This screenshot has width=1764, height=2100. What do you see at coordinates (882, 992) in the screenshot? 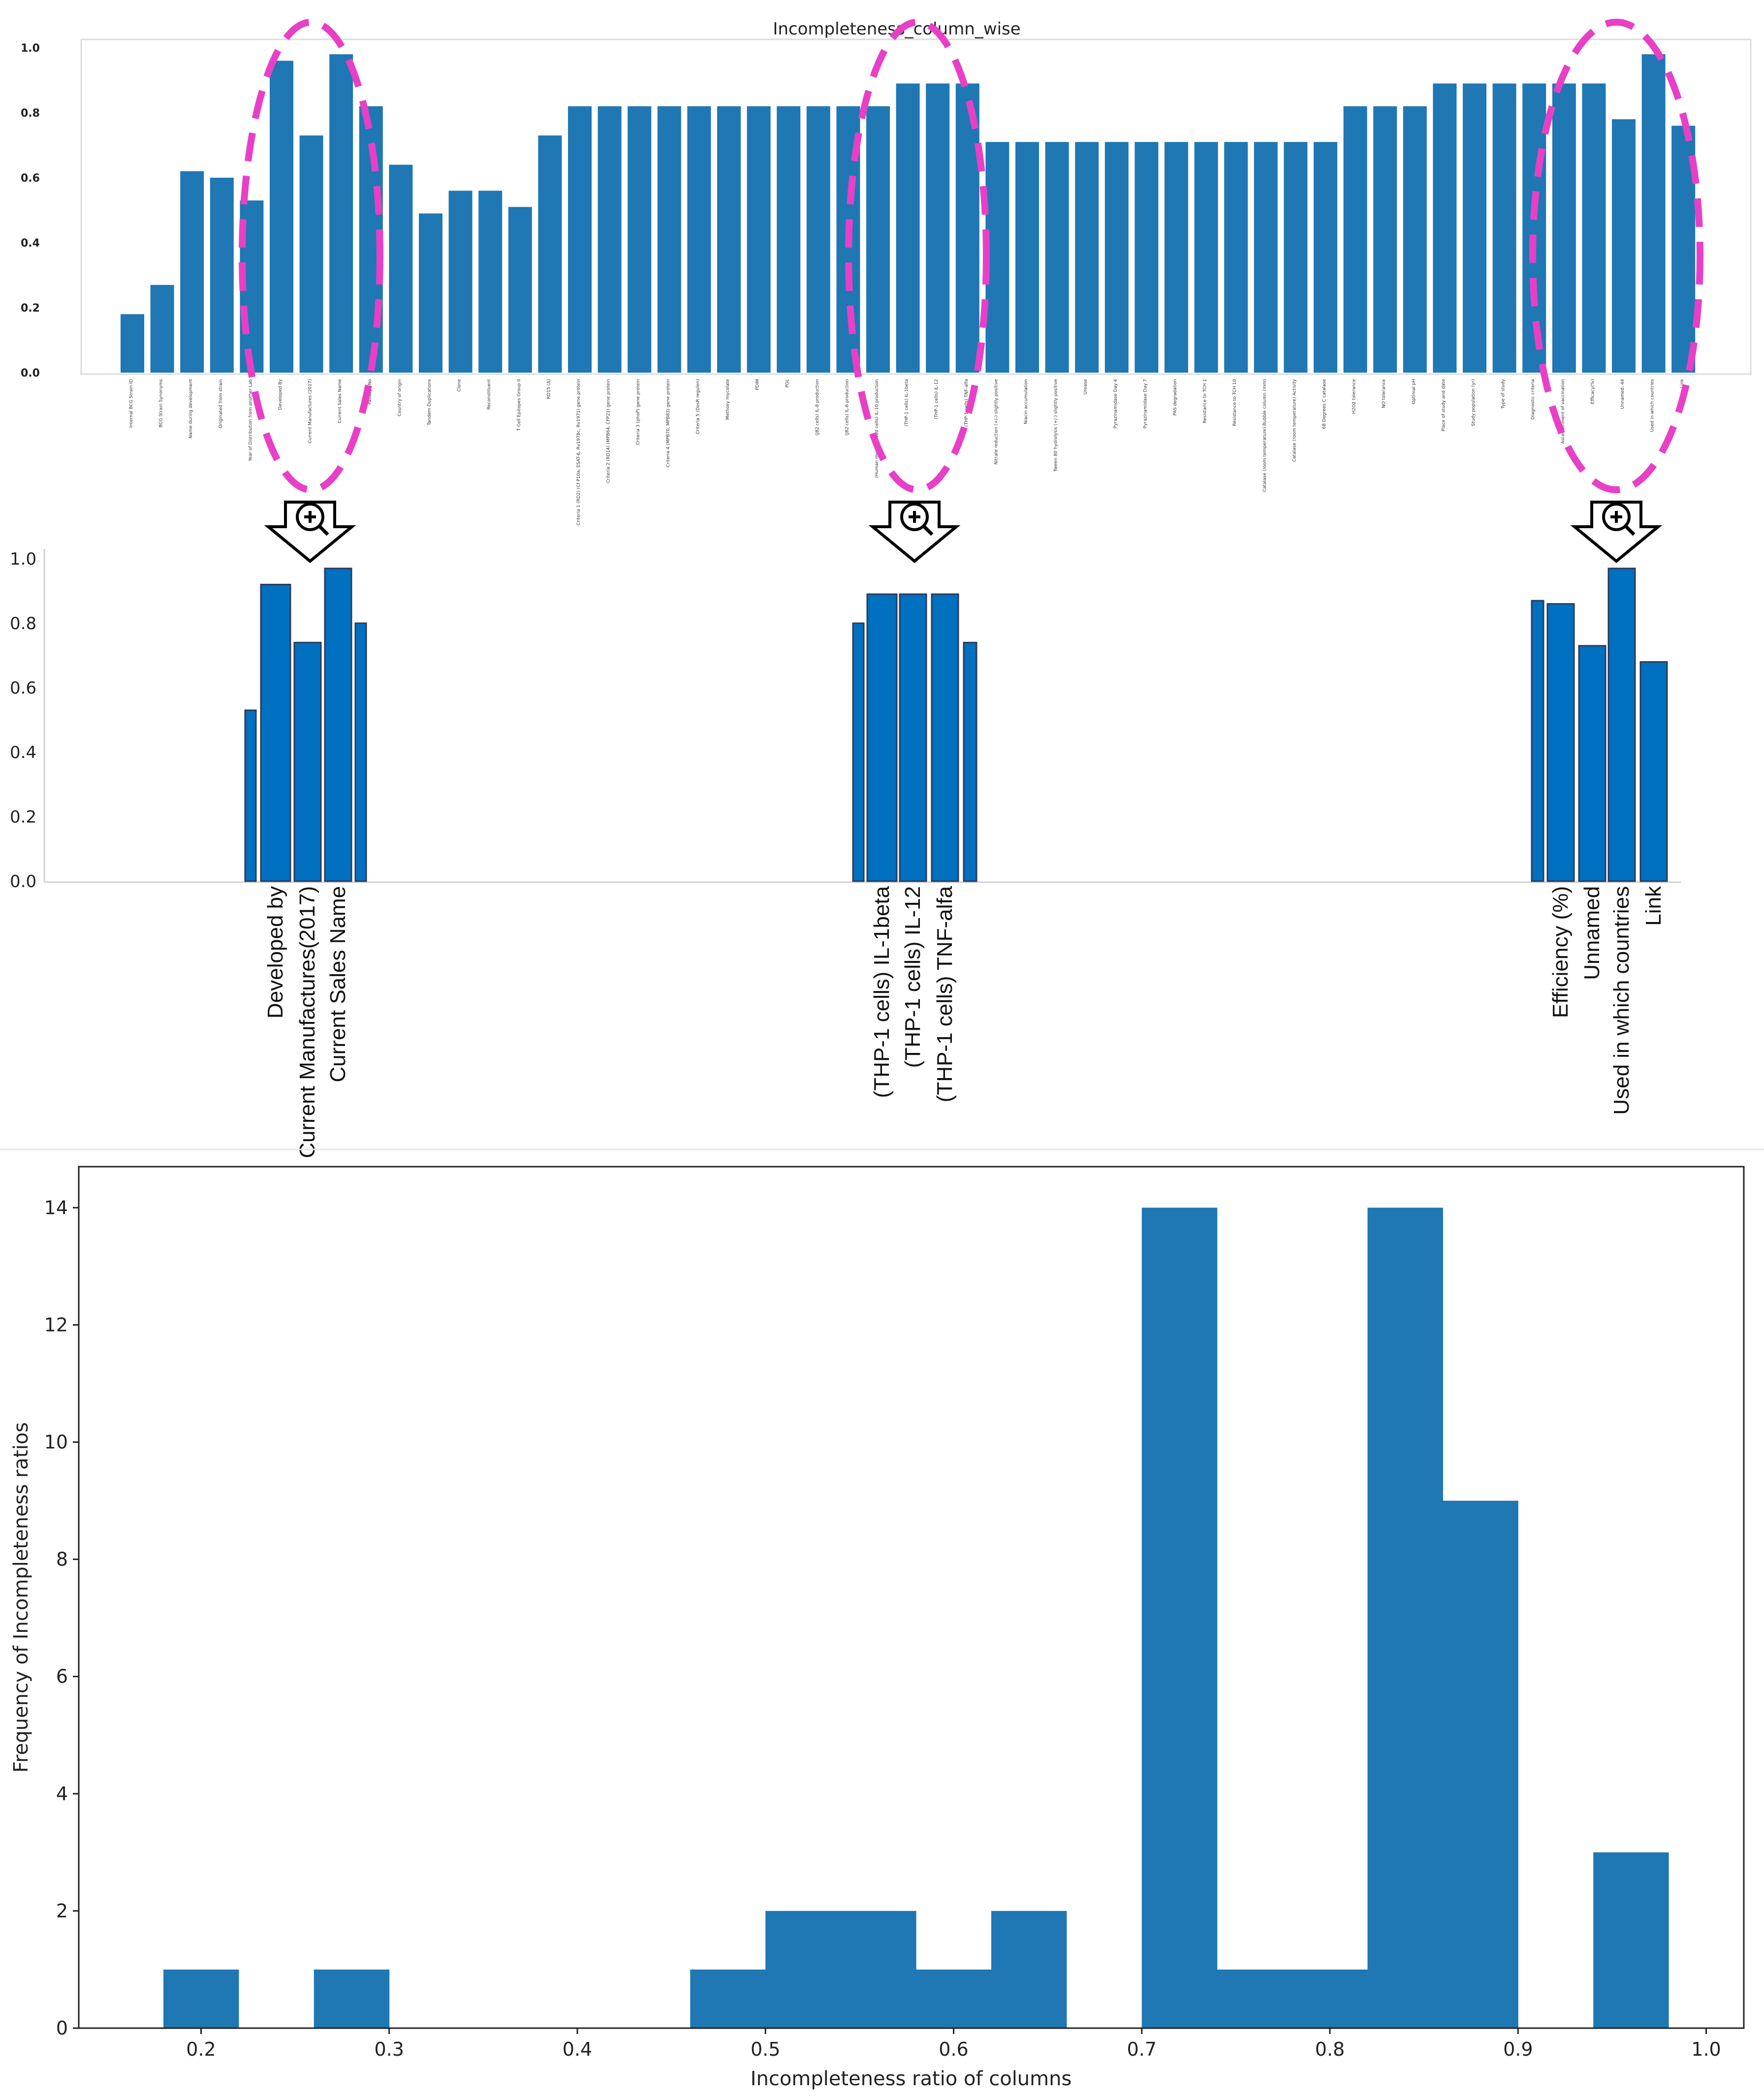
I see `p2-x-tick-label: (THP-1 cells) IL-1beta` at bounding box center [882, 992].